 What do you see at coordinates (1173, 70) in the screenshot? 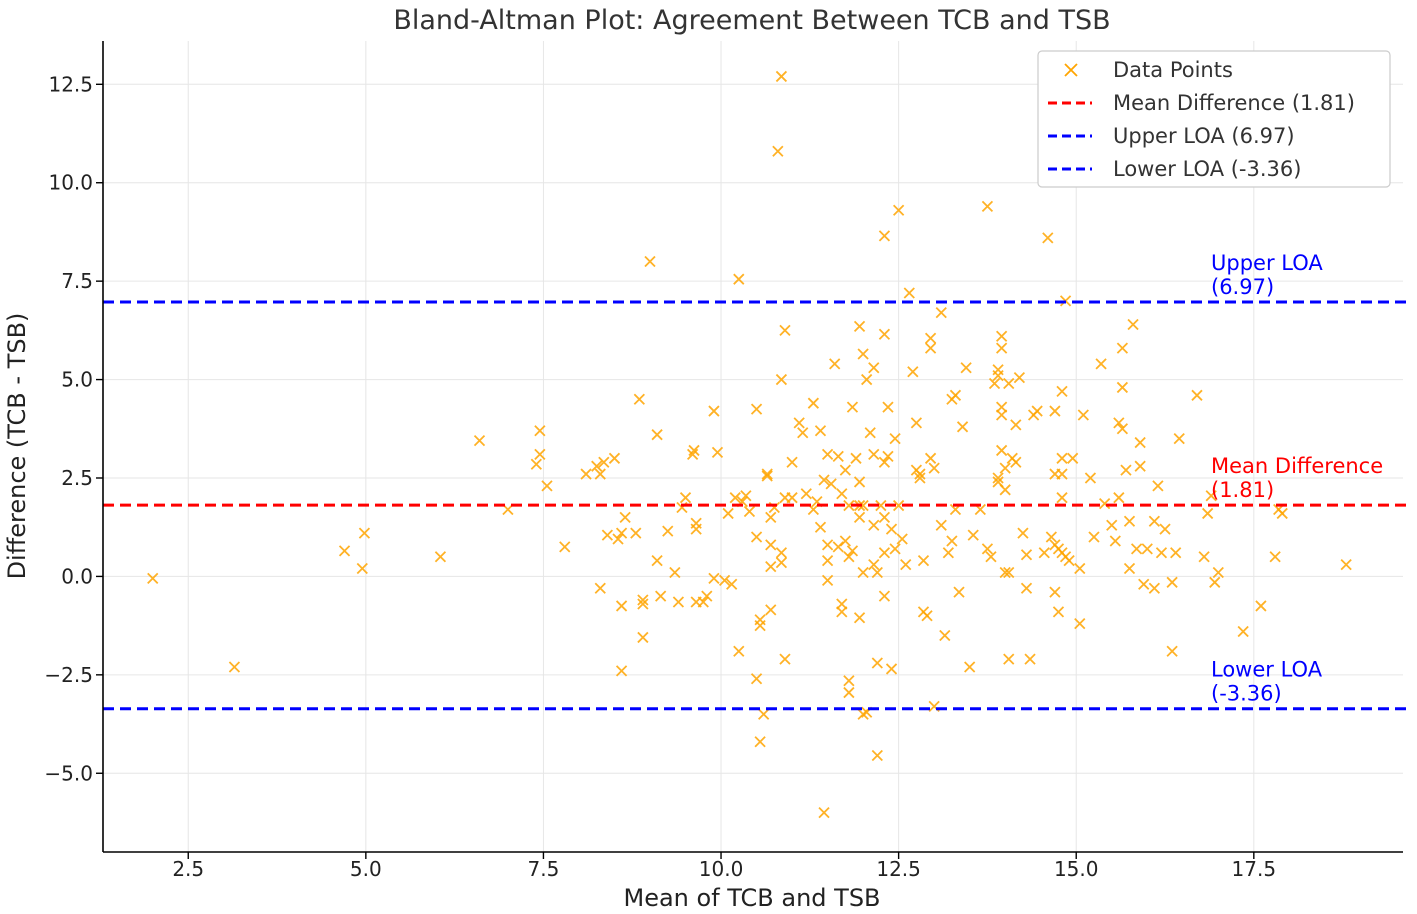
I see `legend-label: Data Points` at bounding box center [1173, 70].